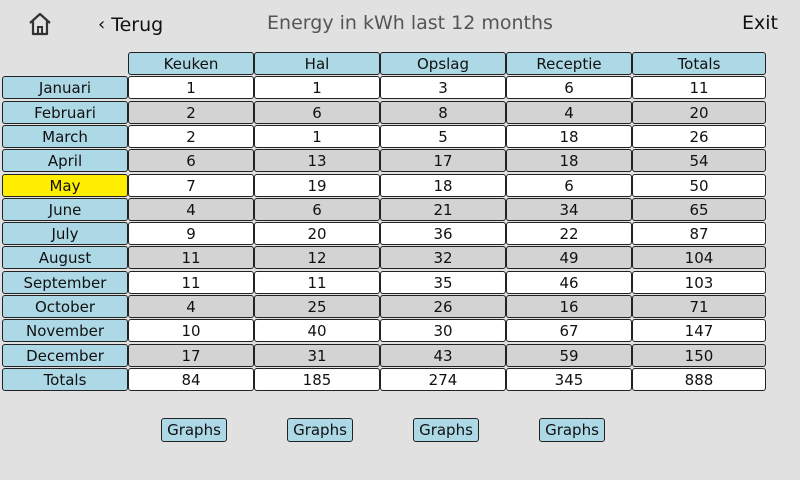 Image resolution: width=800 pixels, height=480 pixels. Describe the element at coordinates (699, 63) in the screenshot. I see `column-header: Totals` at that location.